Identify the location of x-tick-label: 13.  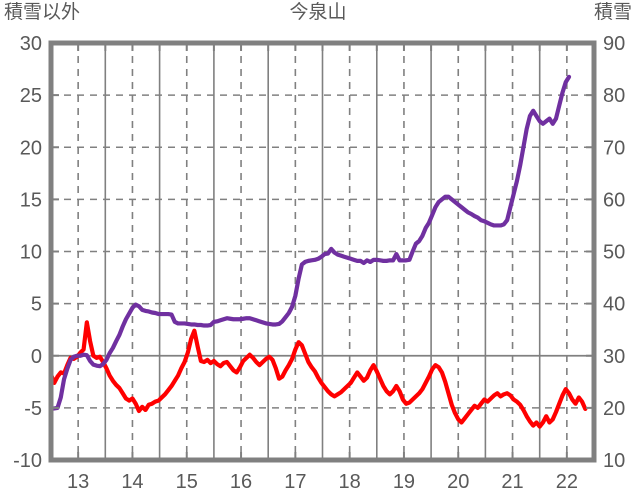
(78, 482).